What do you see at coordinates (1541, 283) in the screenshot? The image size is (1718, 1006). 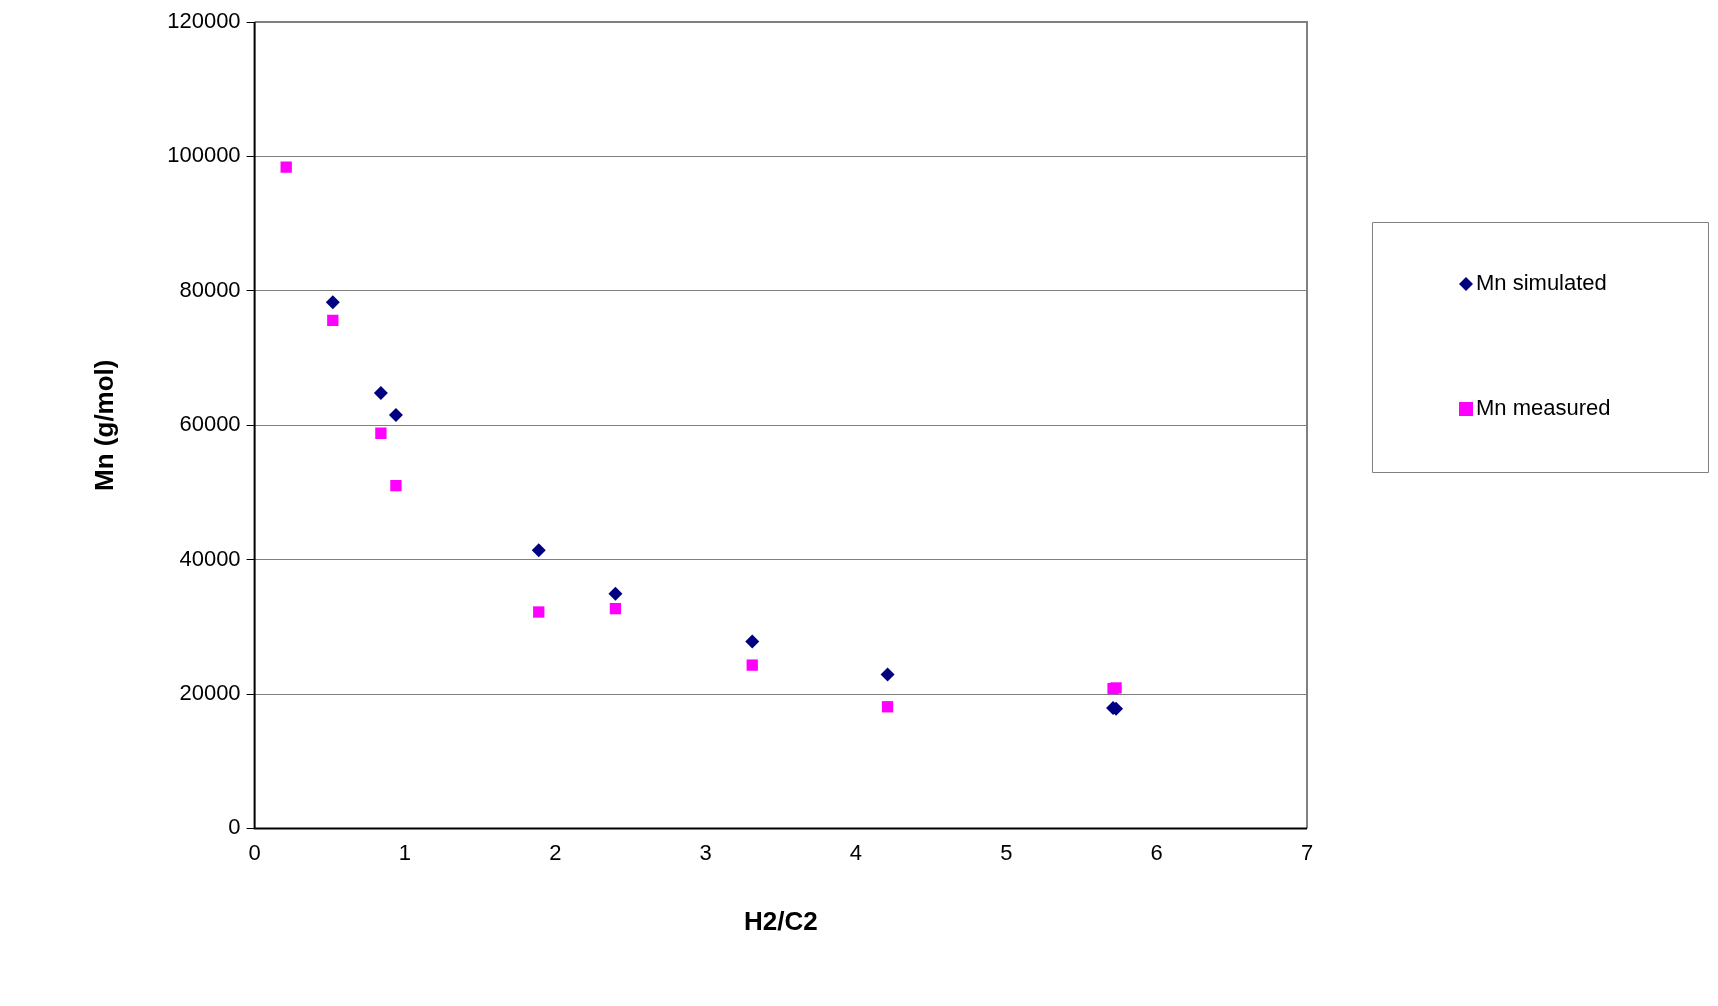 I see `legend-label: Mn simulated` at bounding box center [1541, 283].